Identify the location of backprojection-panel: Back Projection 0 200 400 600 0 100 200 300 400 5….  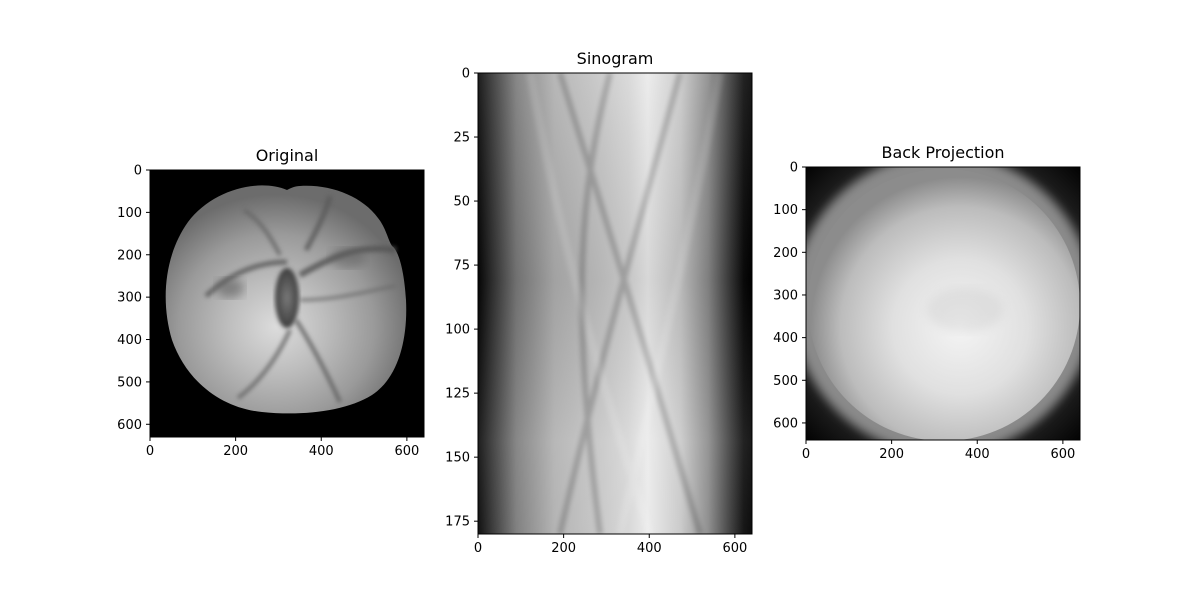
(927, 303).